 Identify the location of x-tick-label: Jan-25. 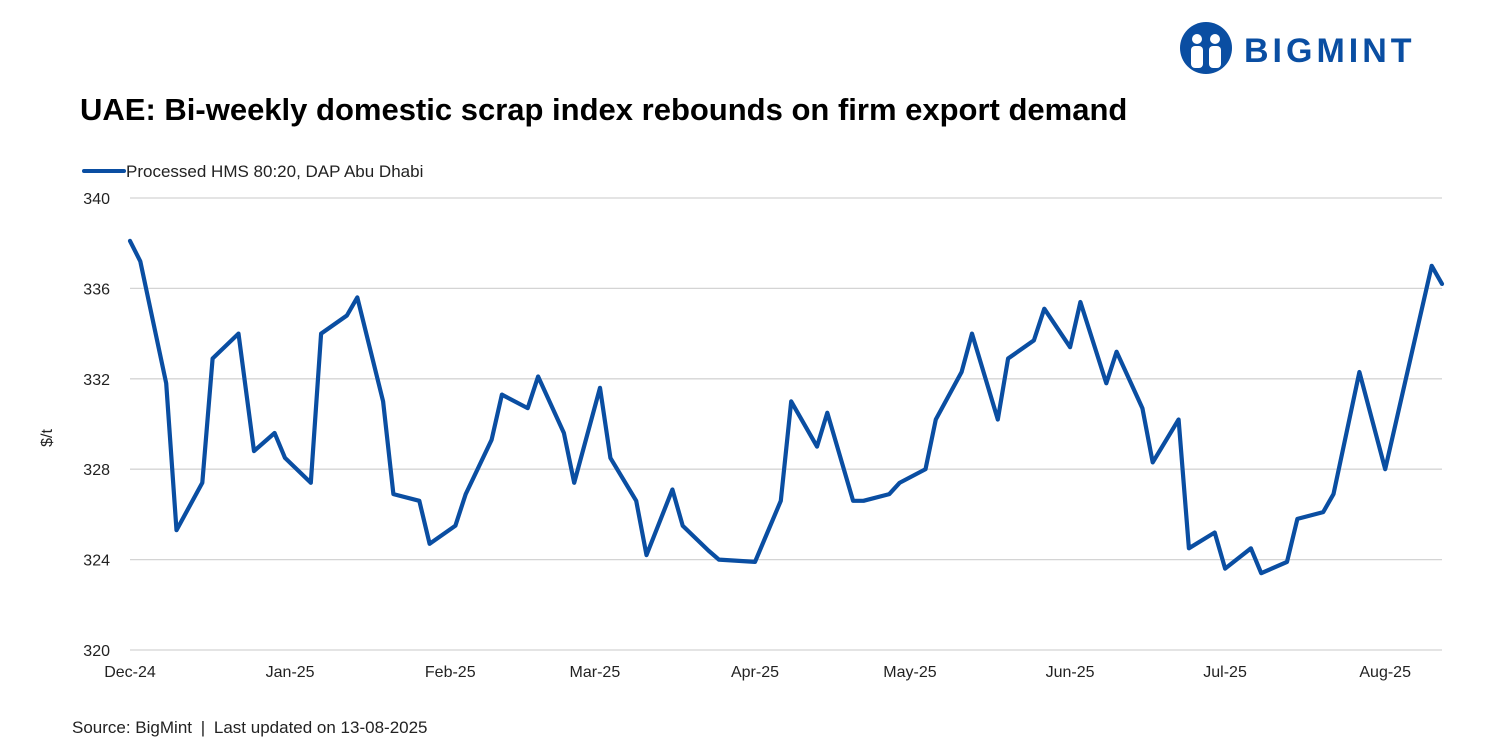
(290, 672).